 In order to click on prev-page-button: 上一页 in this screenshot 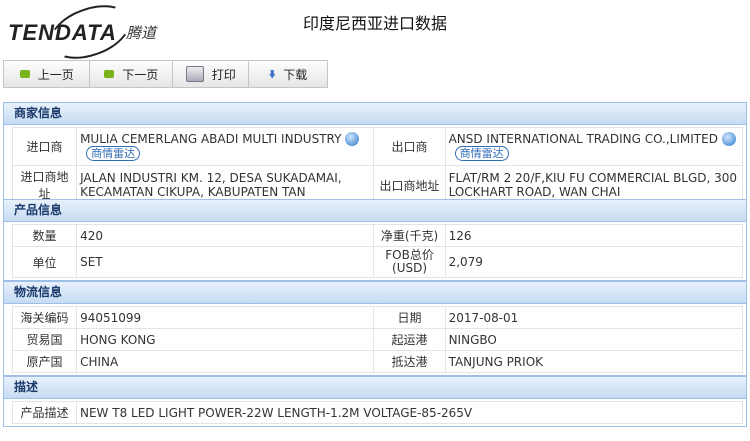, I will do `click(47, 74)`.